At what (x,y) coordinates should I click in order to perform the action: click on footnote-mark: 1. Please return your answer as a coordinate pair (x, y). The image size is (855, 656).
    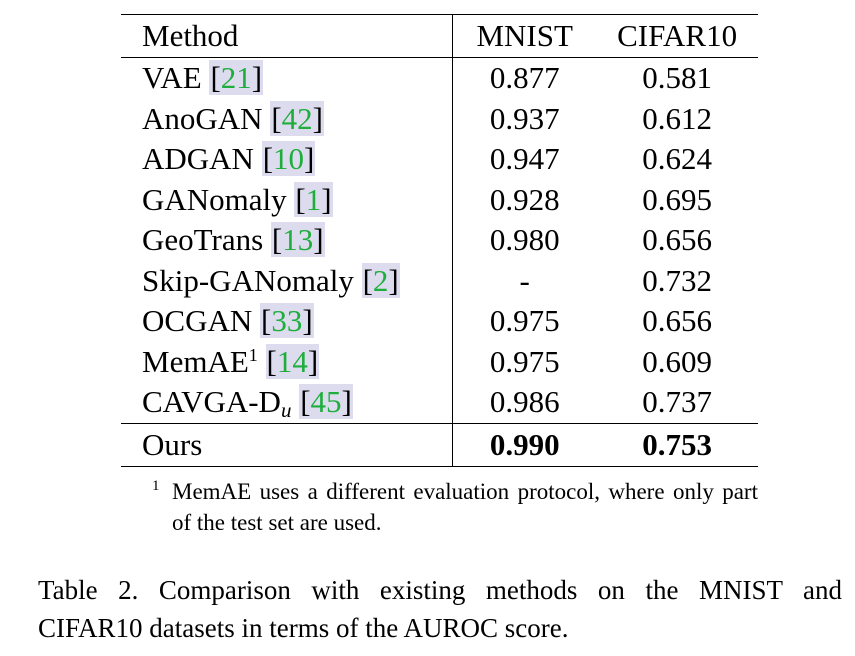
    Looking at the image, I should click on (156, 486).